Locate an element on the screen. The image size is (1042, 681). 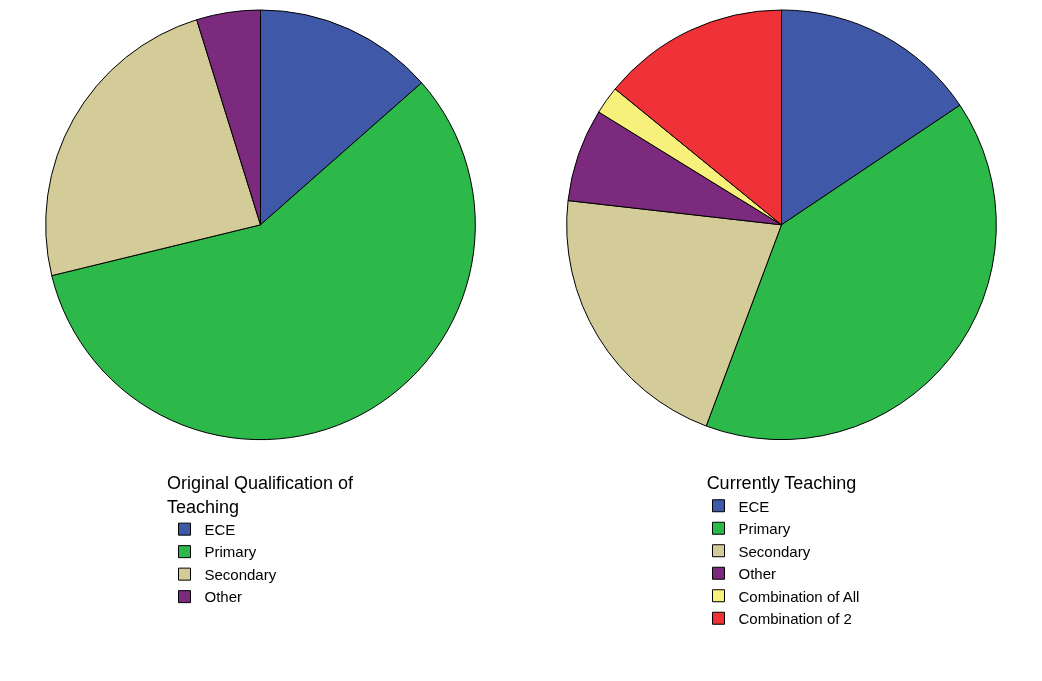
legend-title: Original Qualification of Teaching is located at coordinates (260, 495).